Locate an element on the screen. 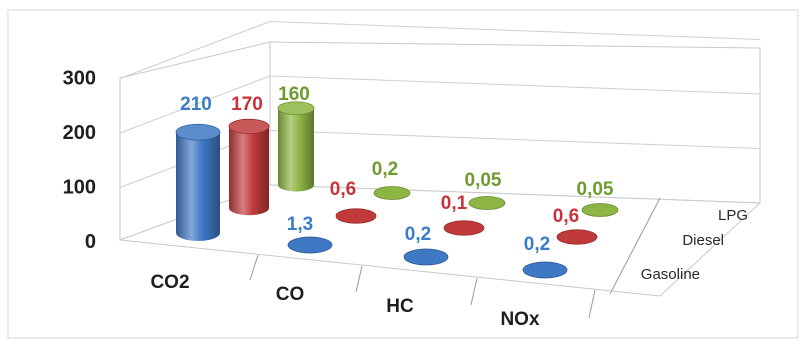  bar-gasoline-co2 is located at coordinates (198, 186).